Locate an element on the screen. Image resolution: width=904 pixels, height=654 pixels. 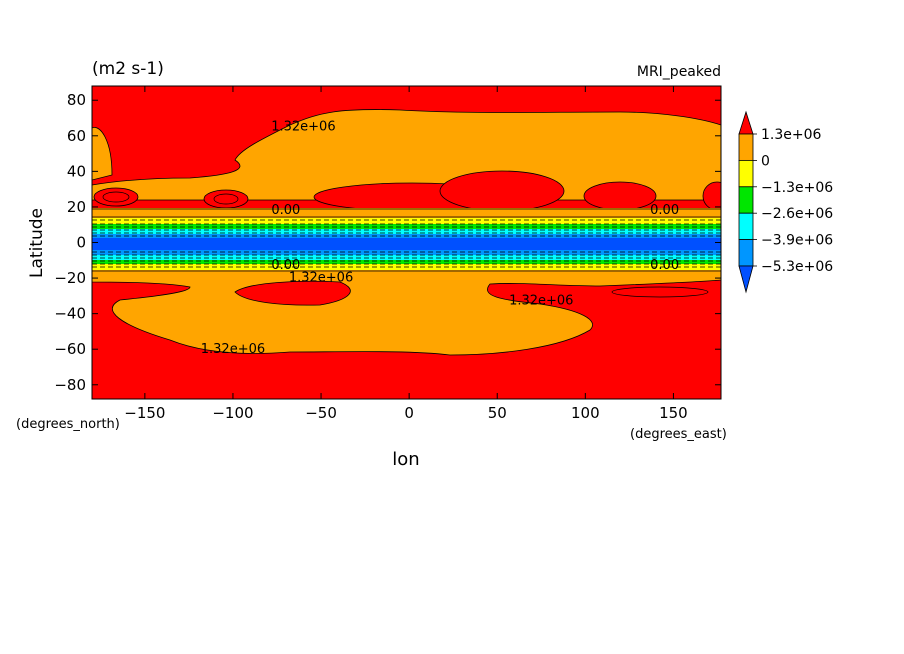
dataset-label: MRI_peaked is located at coordinates (679, 72).